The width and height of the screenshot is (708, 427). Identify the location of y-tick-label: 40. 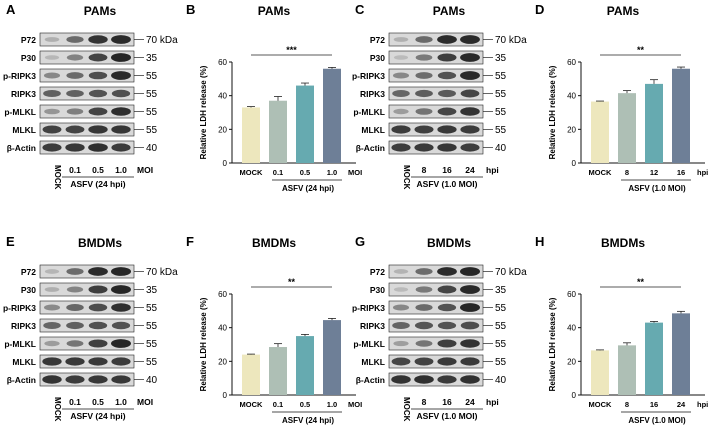
(222, 96).